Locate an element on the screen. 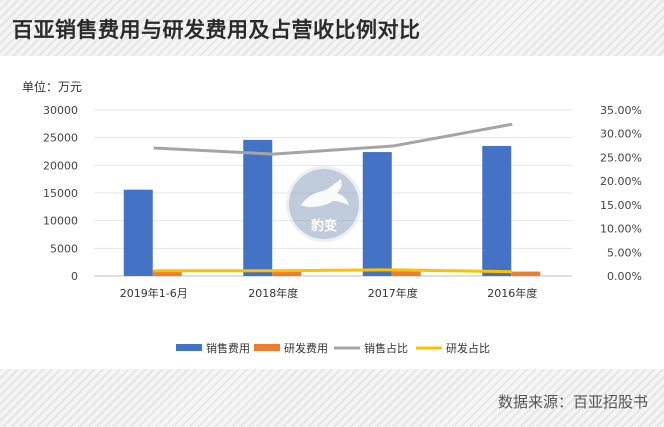  category-labels: 2019年1-6月 2018年度 2017年度 2016年度 is located at coordinates (328, 293).